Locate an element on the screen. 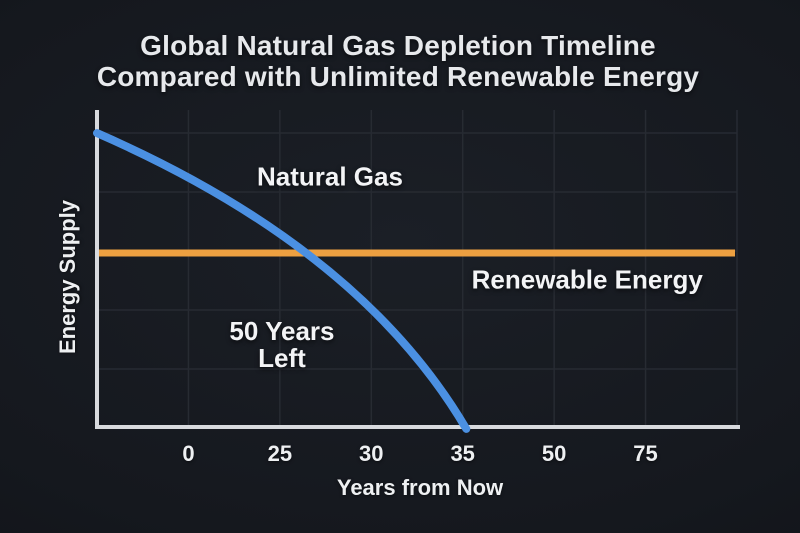 The height and width of the screenshot is (533, 800). x-tick-label-30: 30 is located at coordinates (371, 453).